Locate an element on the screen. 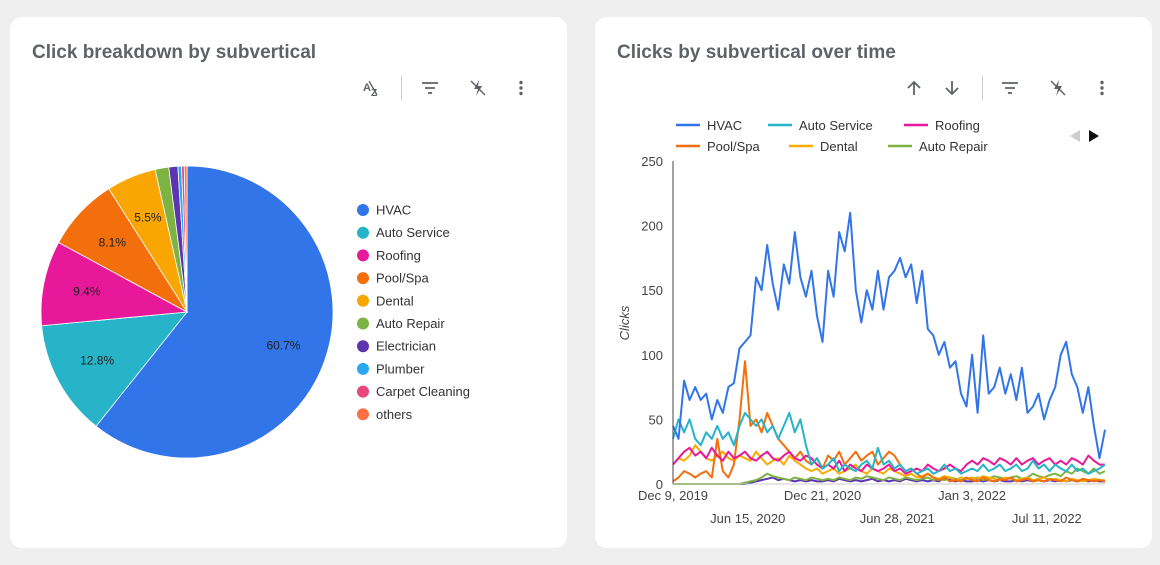 This screenshot has height=565, width=1160. legend-label: Dental is located at coordinates (395, 300).